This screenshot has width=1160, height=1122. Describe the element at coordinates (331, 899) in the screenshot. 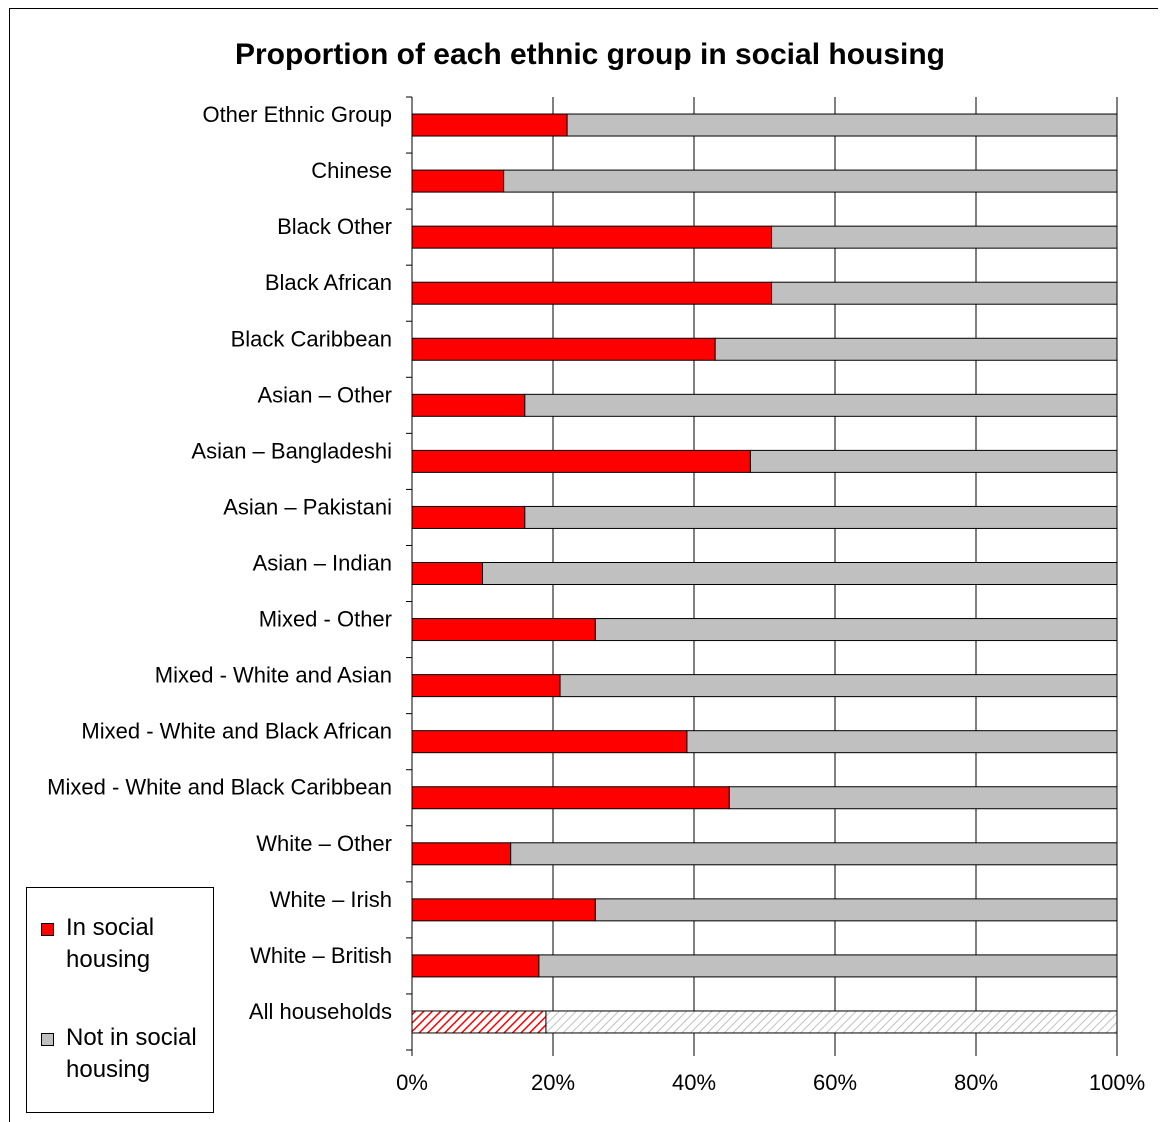

I see `category-label: White – Irish` at that location.